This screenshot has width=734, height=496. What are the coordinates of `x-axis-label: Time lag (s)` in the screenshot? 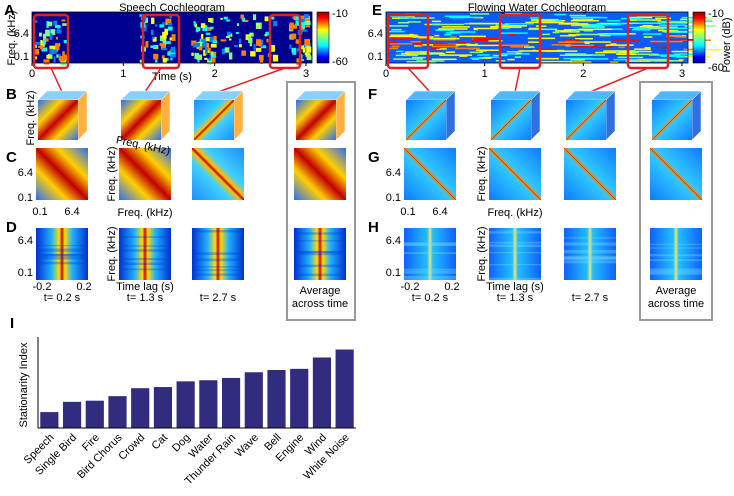 It's located at (515, 287).